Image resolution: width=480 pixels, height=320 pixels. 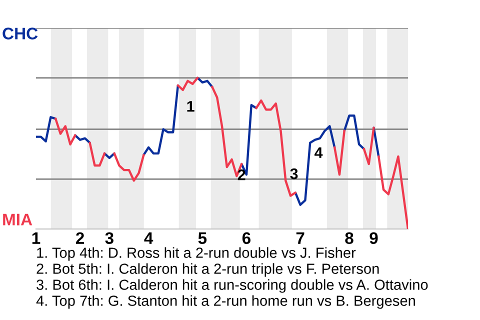 What do you see at coordinates (36, 238) in the screenshot?
I see `x-tick-label: 1` at bounding box center [36, 238].